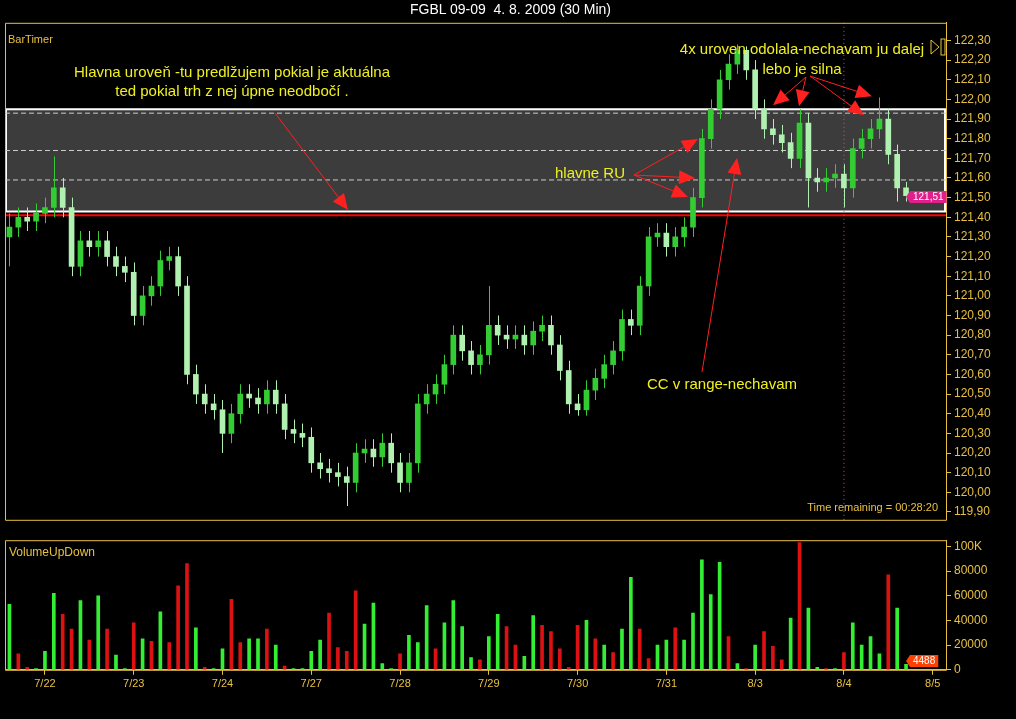 This screenshot has width=1016, height=719. I want to click on y-tick-label: 121,70, so click(973, 157).